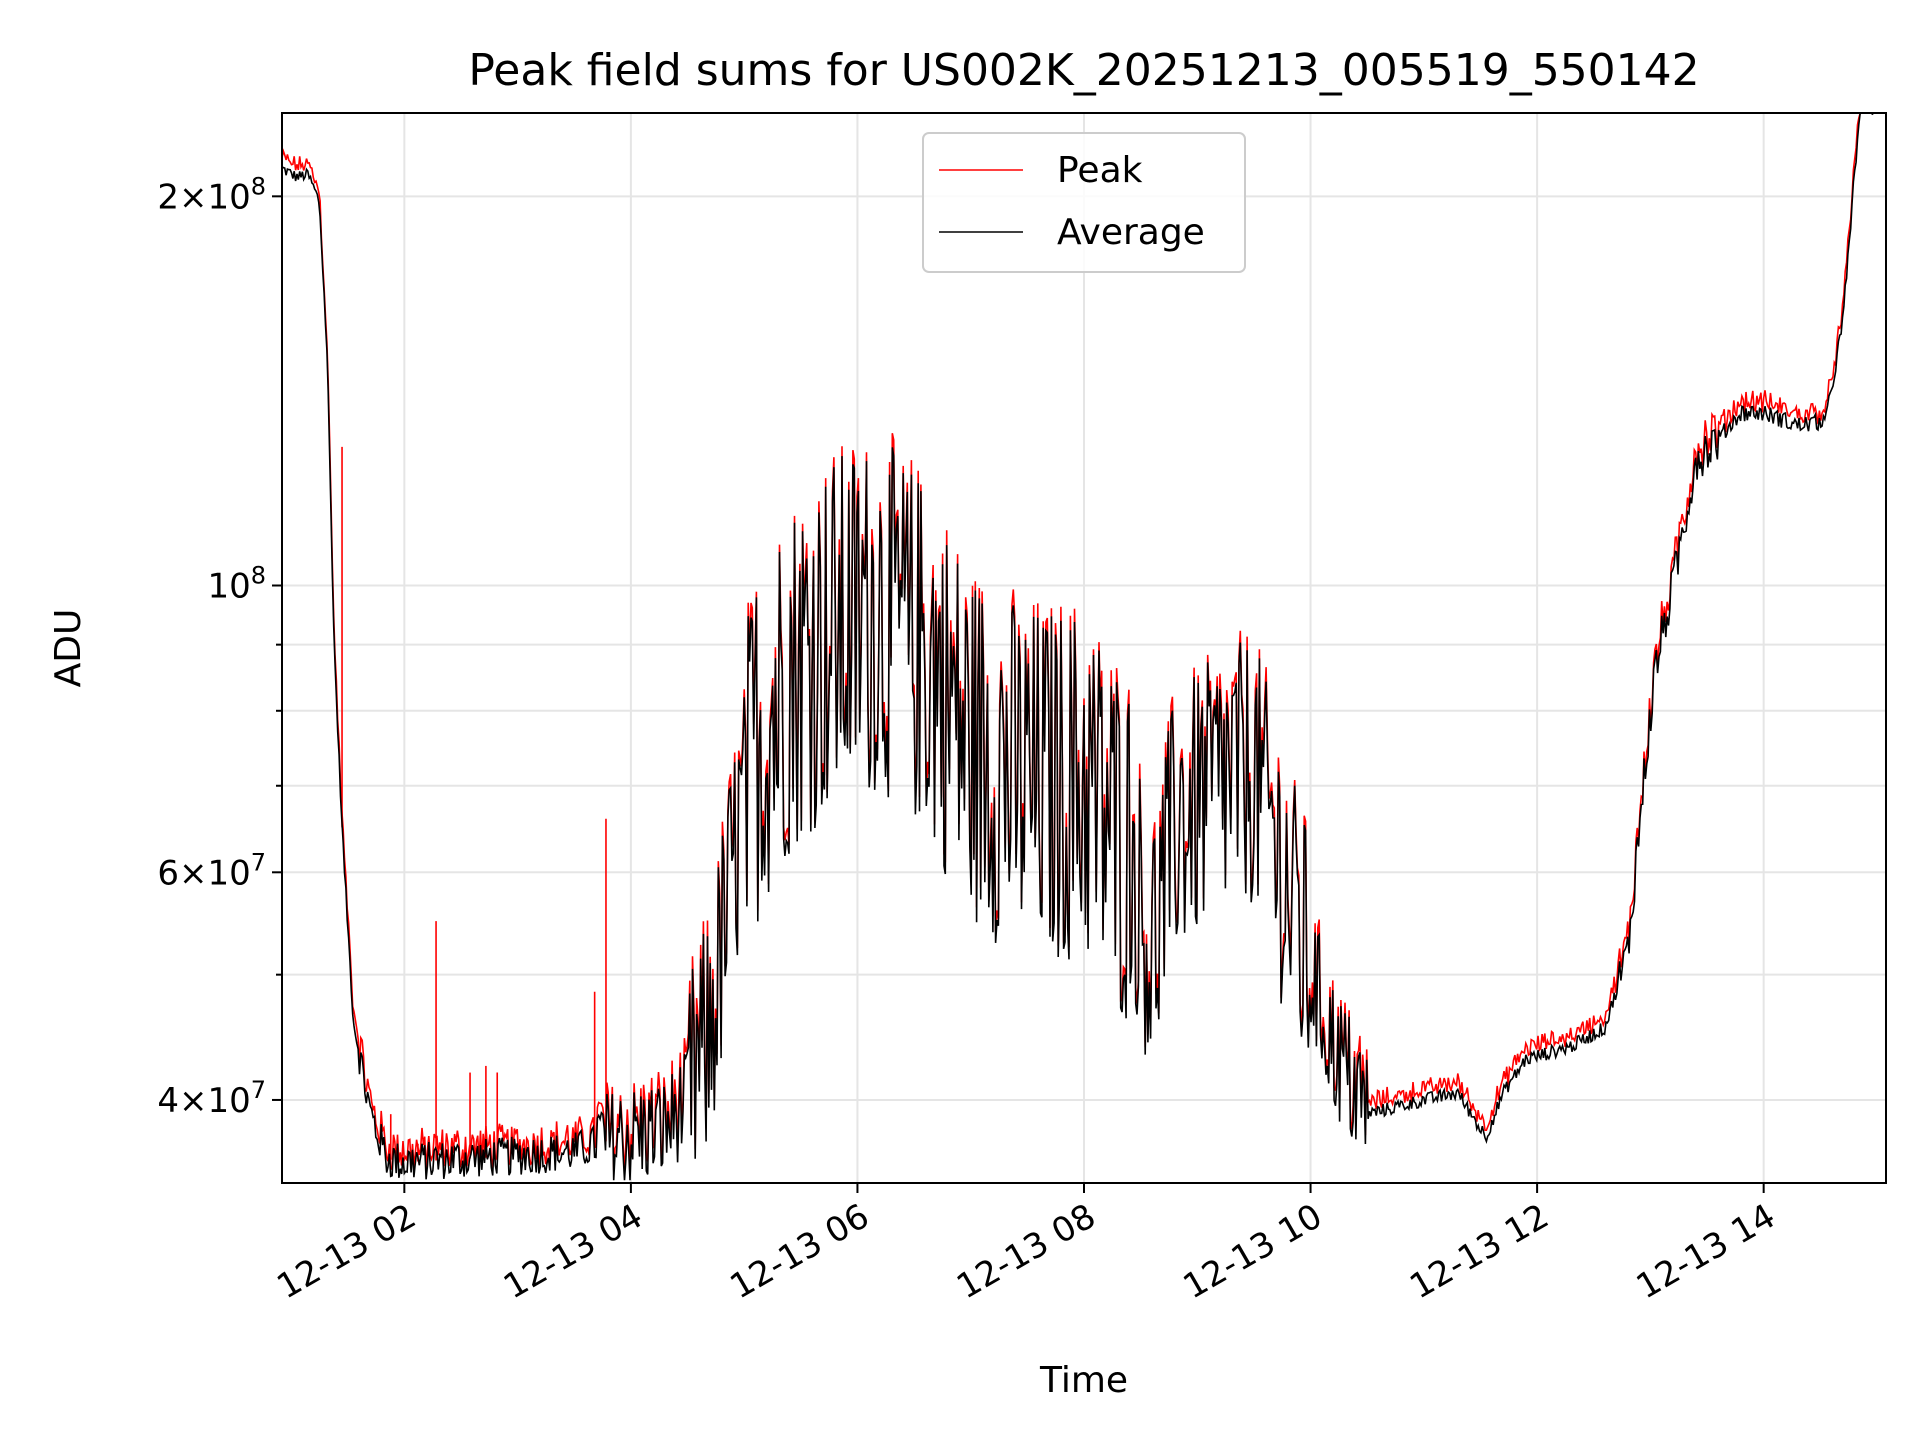 The image size is (1920, 1440). What do you see at coordinates (219, 646) in the screenshot?
I see `y-axis: 4×107 6×107 108 2×108` at bounding box center [219, 646].